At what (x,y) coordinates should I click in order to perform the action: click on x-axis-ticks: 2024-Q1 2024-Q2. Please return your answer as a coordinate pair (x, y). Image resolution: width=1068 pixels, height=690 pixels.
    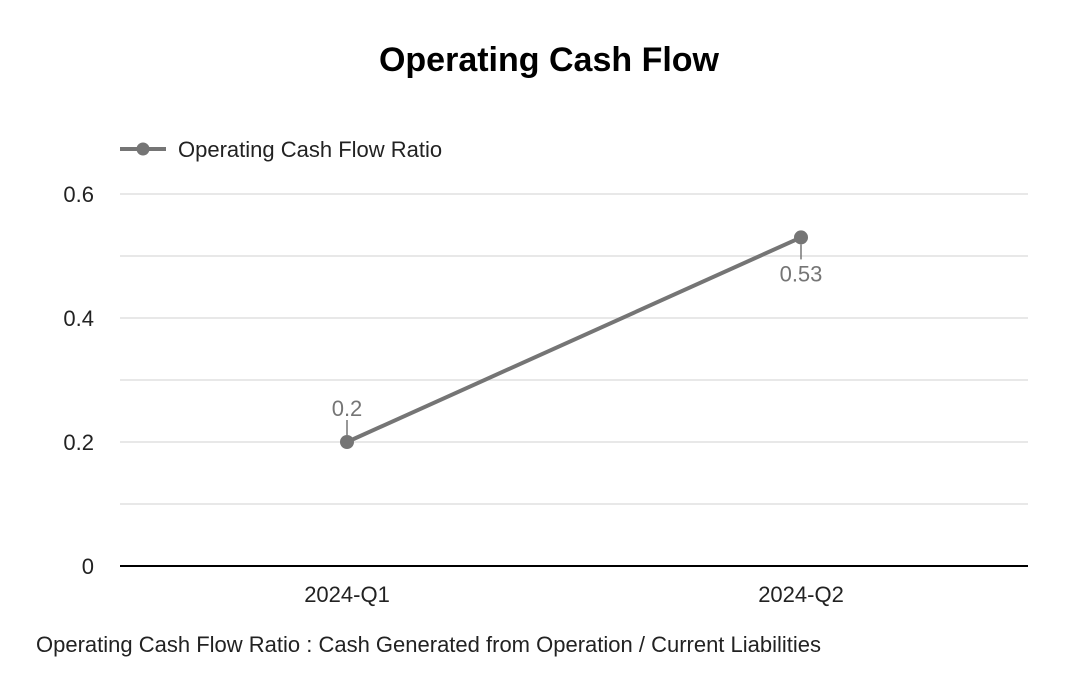
    Looking at the image, I should click on (574, 594).